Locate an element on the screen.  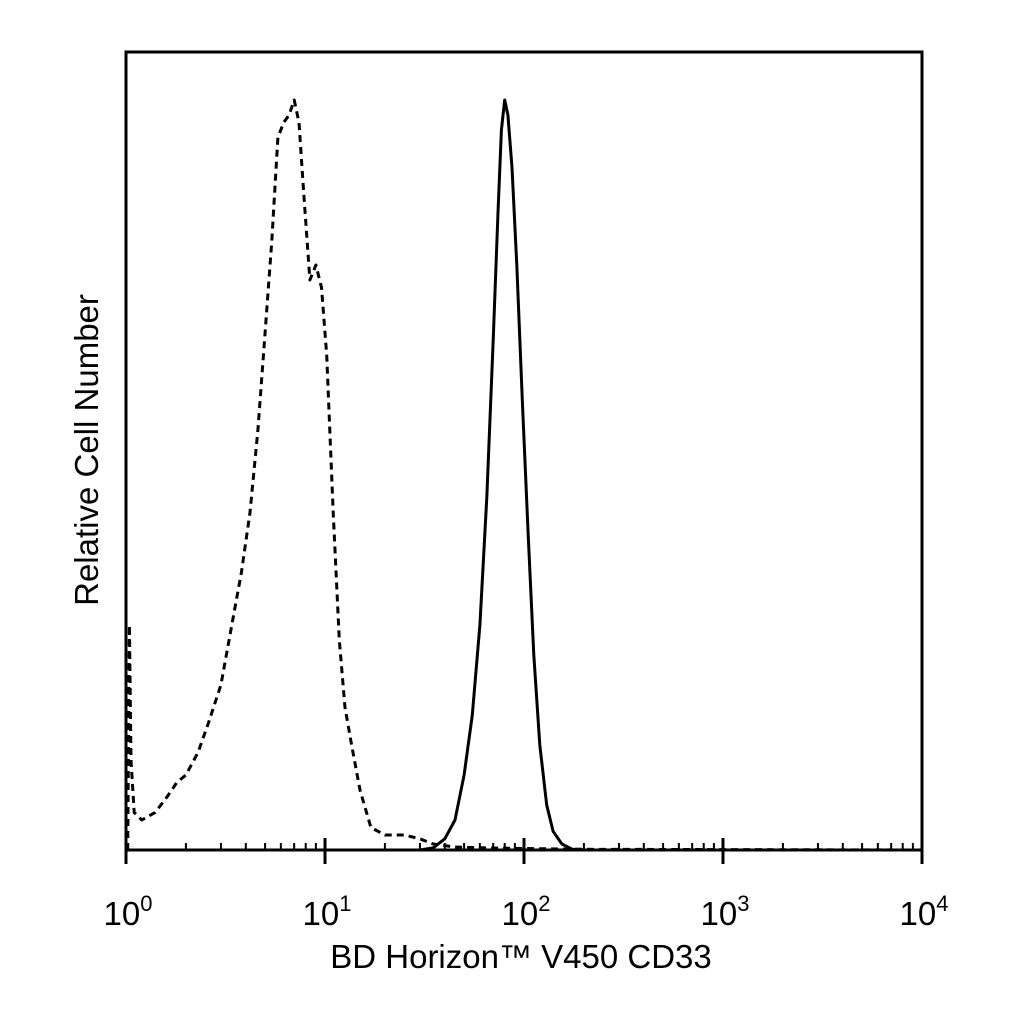
x-tick-label: 10² is located at coordinates (526, 911).